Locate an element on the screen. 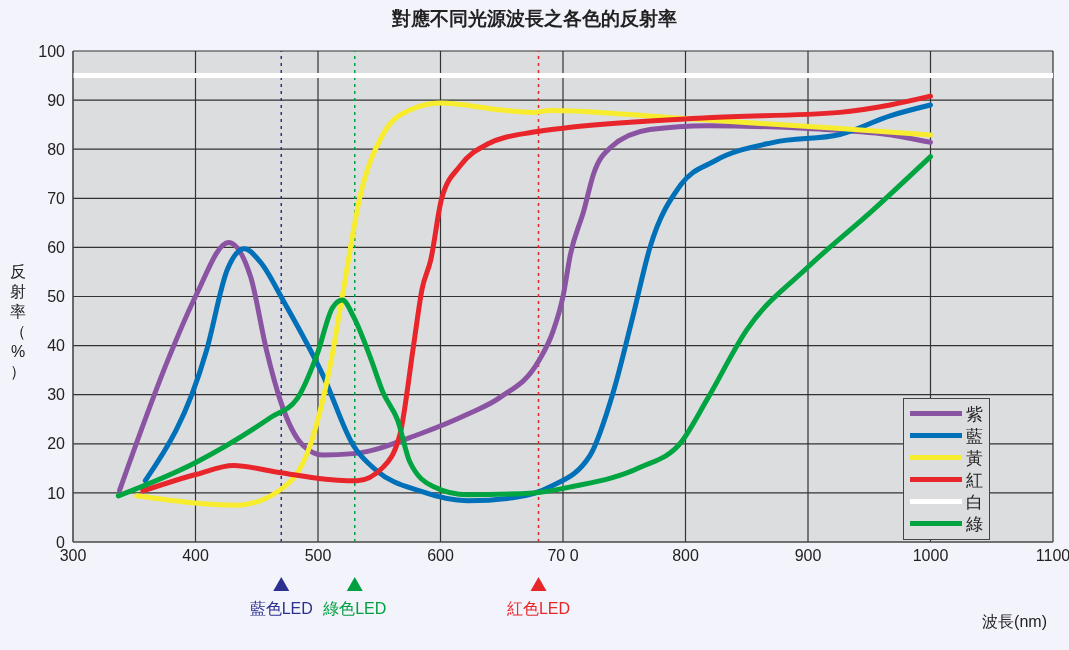 This screenshot has height=650, width=1069. ref-line-label: 紅色LED is located at coordinates (538, 608).